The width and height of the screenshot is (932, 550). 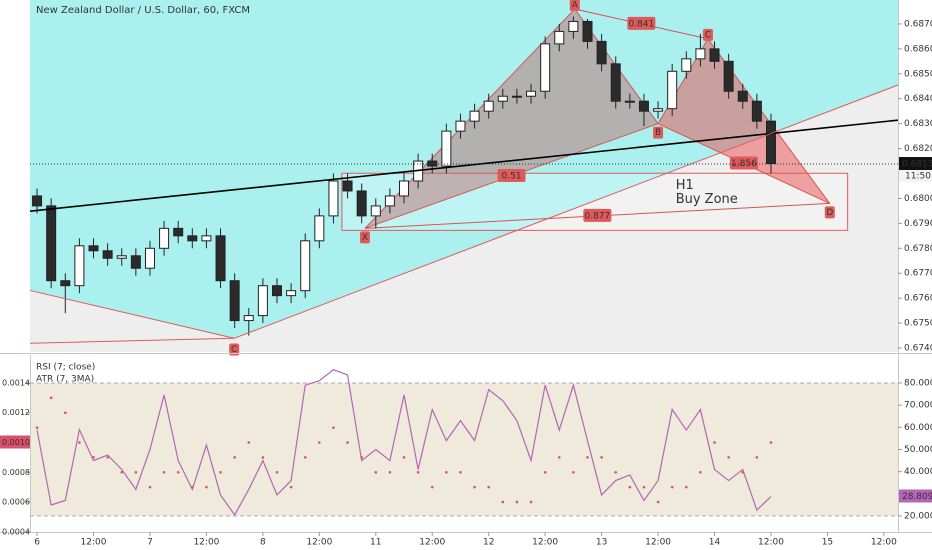 I want to click on y-tick-label: 0.68300, so click(x=918, y=124).